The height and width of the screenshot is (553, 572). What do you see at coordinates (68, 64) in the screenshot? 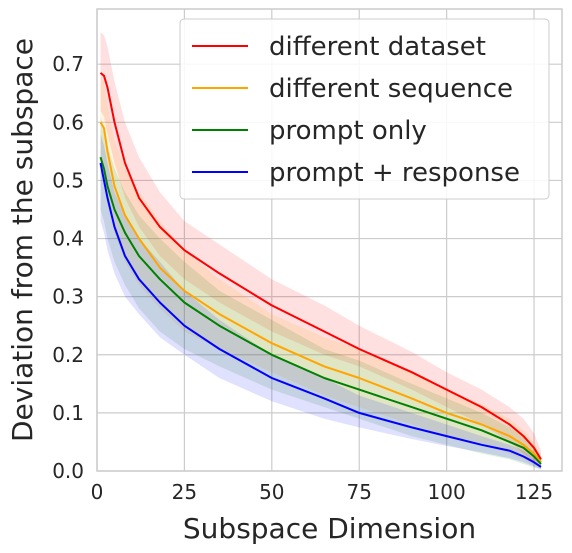
I see `y-tick-label: 0.7` at bounding box center [68, 64].